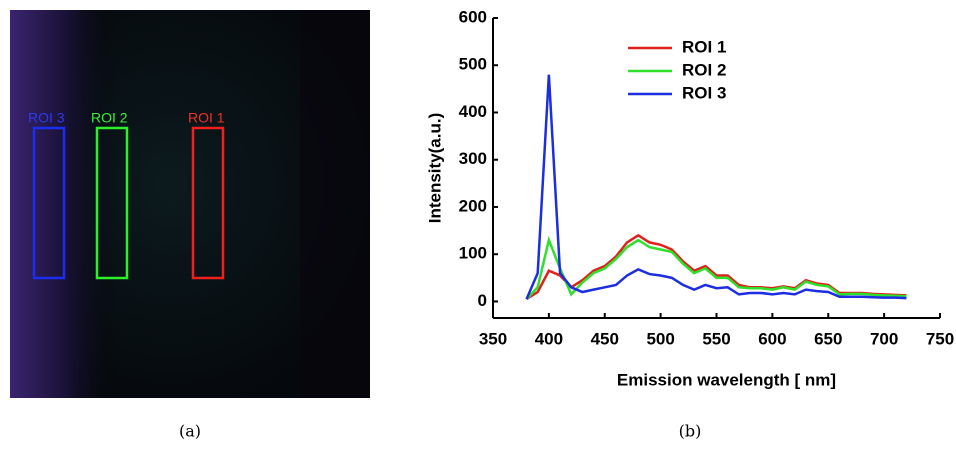 This screenshot has height=449, width=956. I want to click on roi-label: ROI 1, so click(206, 118).